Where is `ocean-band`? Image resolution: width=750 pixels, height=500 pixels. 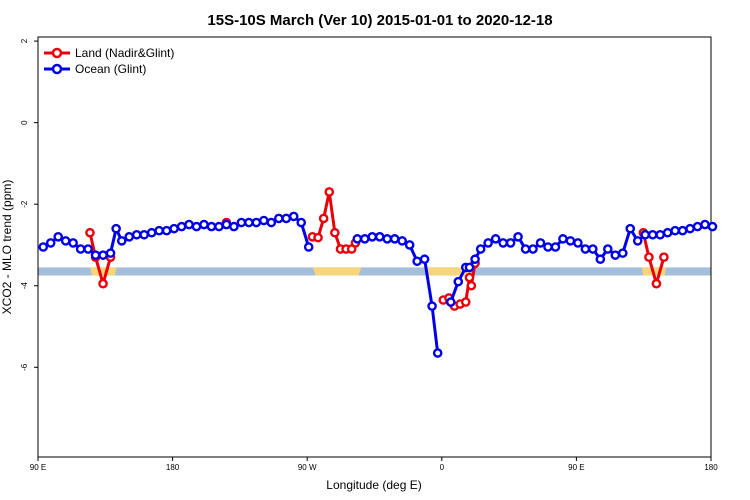
ocean-band is located at coordinates (374, 271).